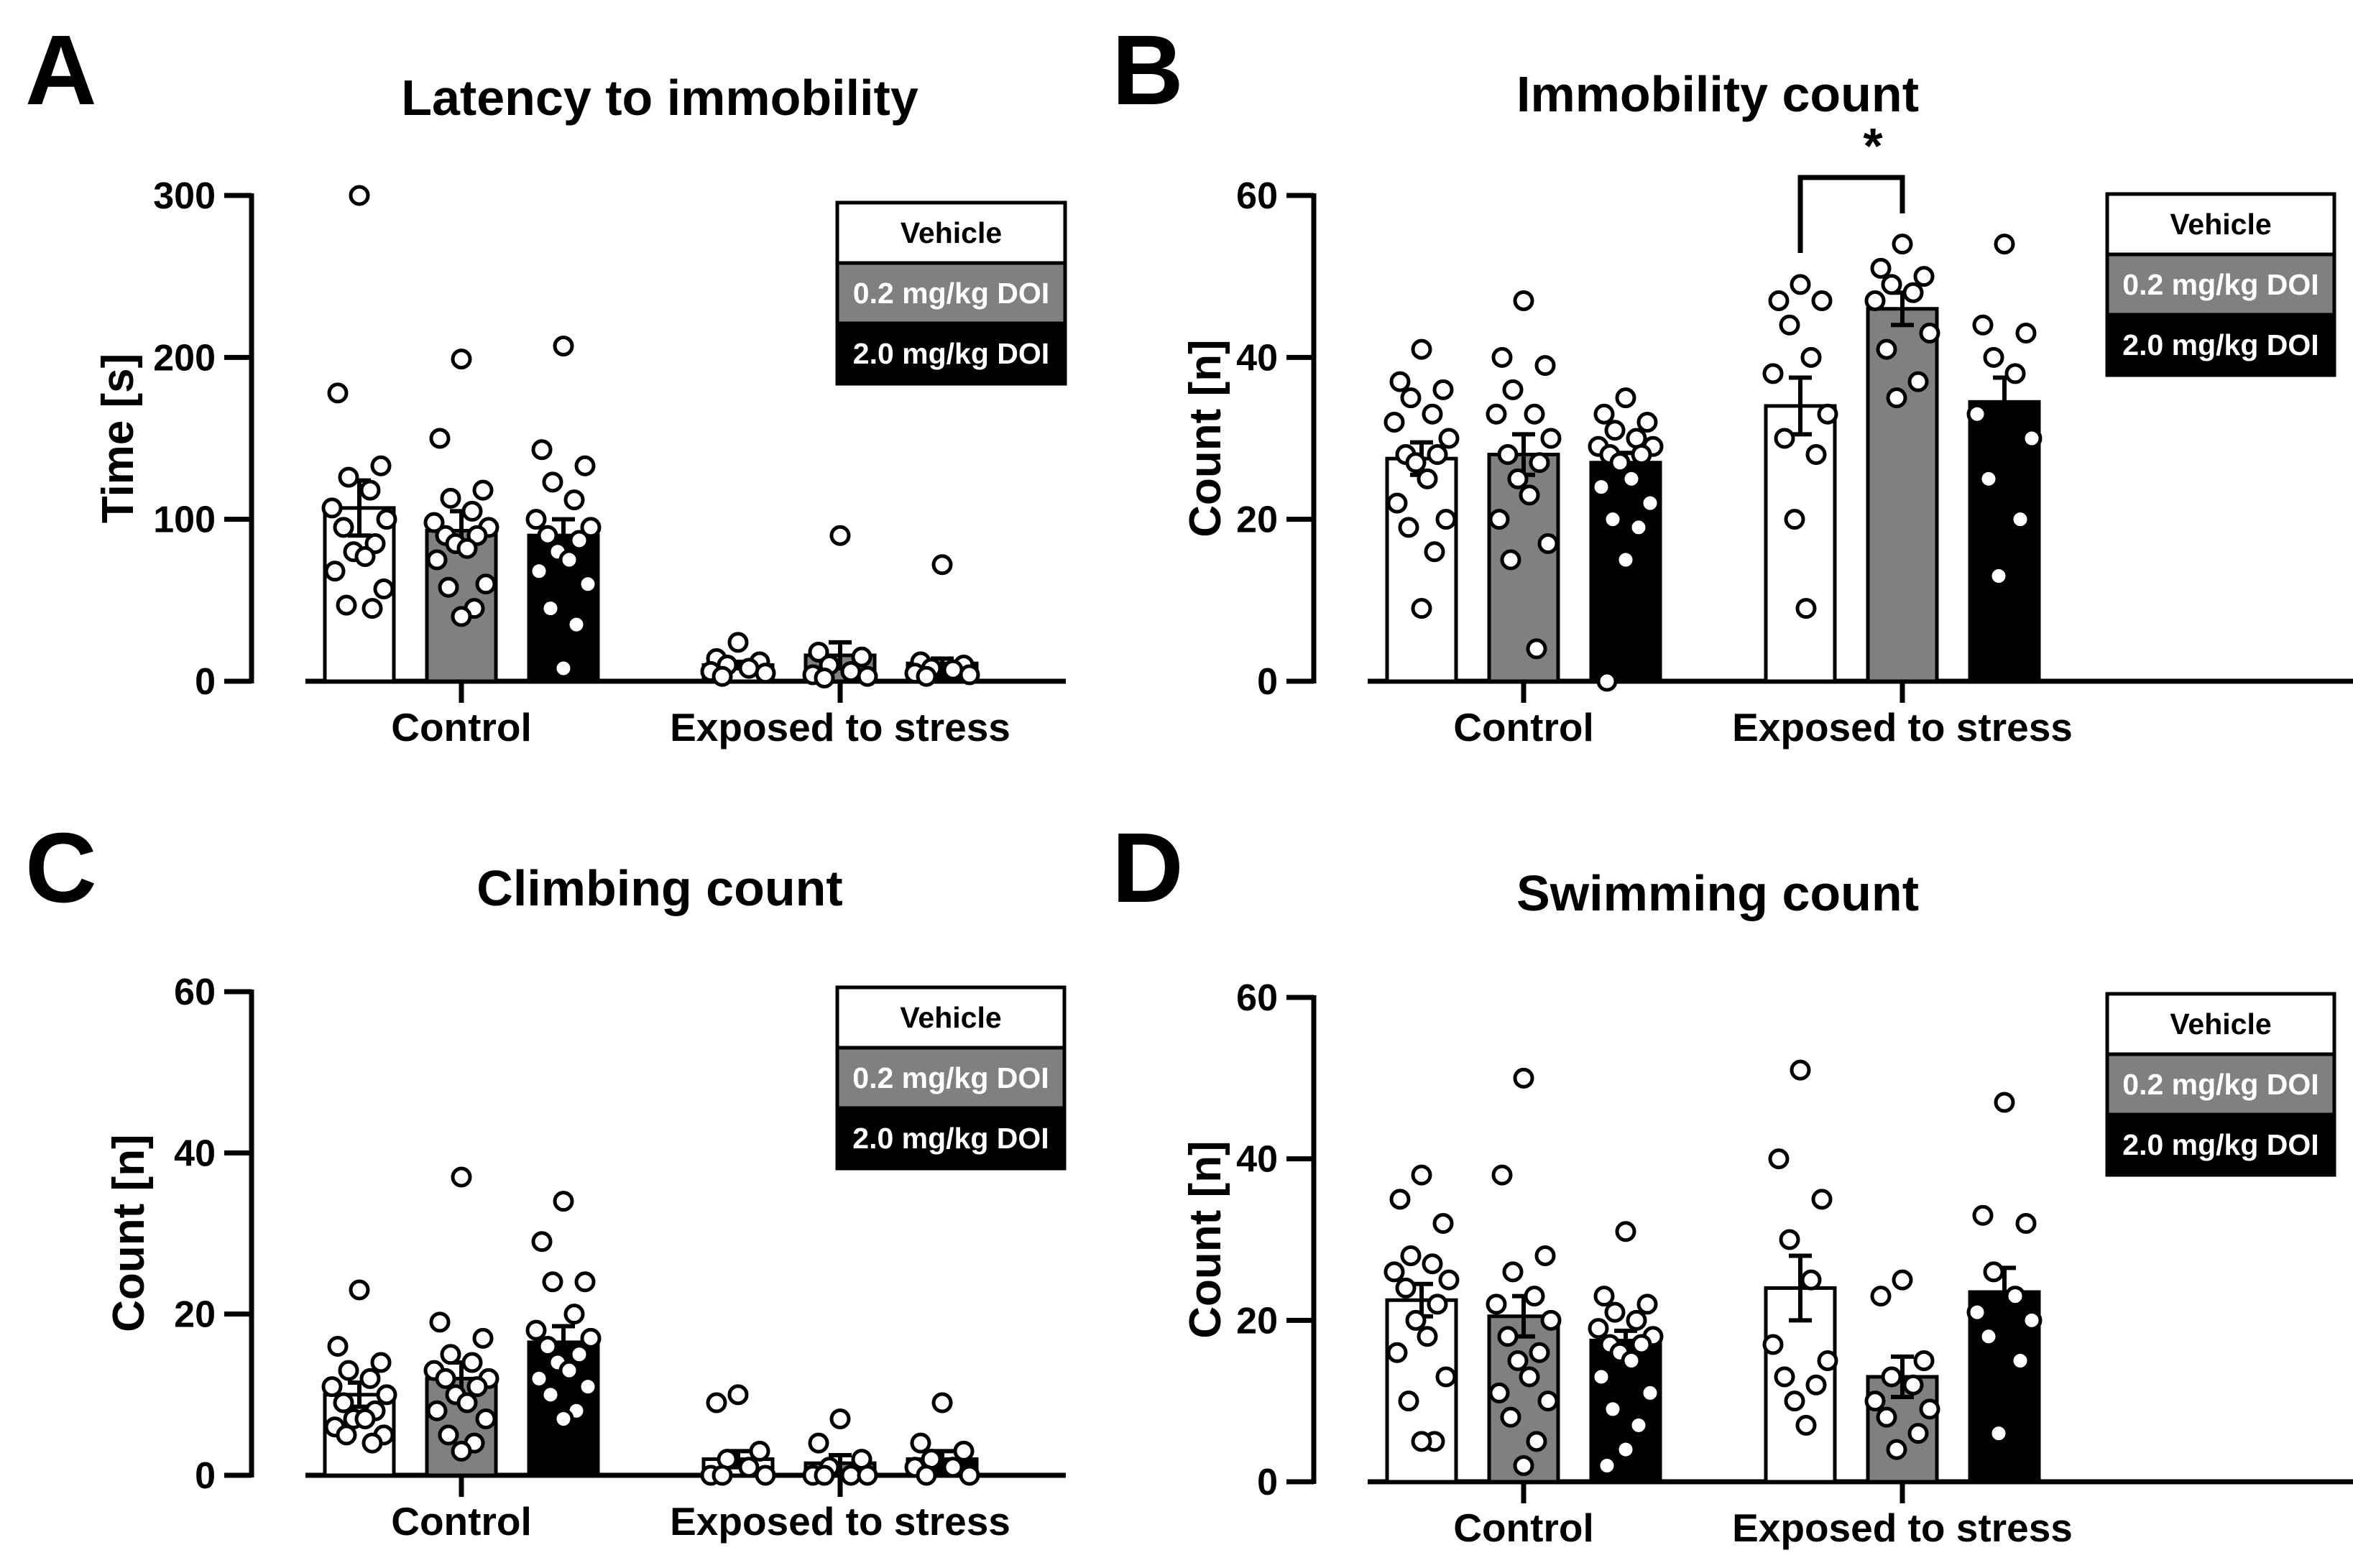 This screenshot has width=2353, height=1568. What do you see at coordinates (185, 196) in the screenshot?
I see `y-tick-label: 300` at bounding box center [185, 196].